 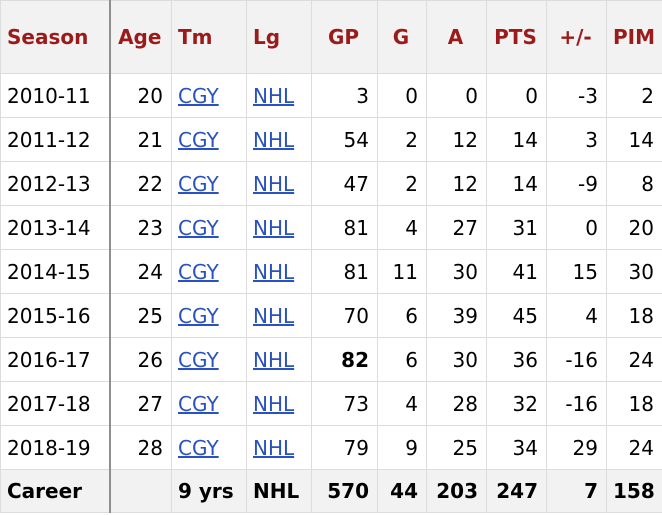 I want to click on header-plus-minus: +/-, so click(x=576, y=37).